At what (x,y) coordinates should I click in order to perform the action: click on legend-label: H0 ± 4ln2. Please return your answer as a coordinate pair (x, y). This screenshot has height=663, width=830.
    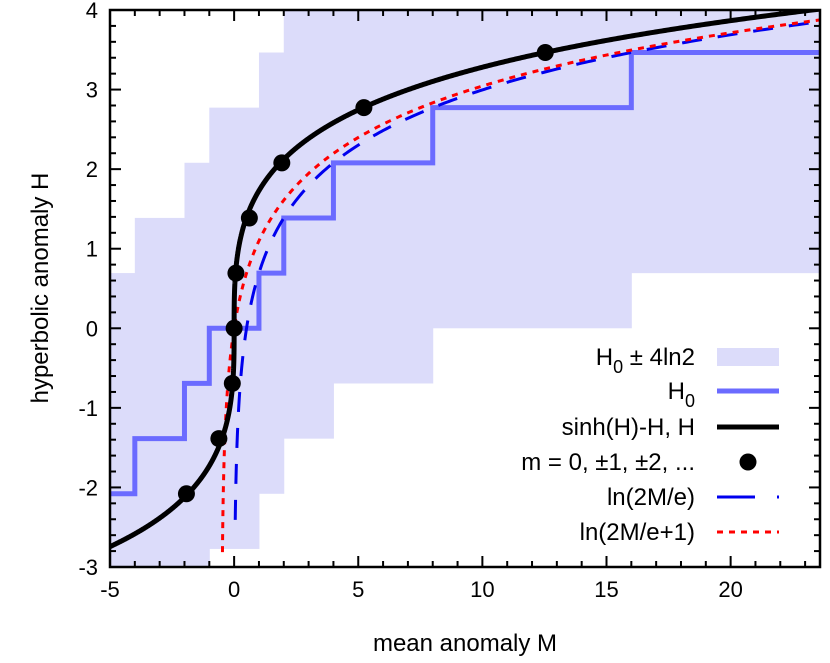
    Looking at the image, I should click on (645, 360).